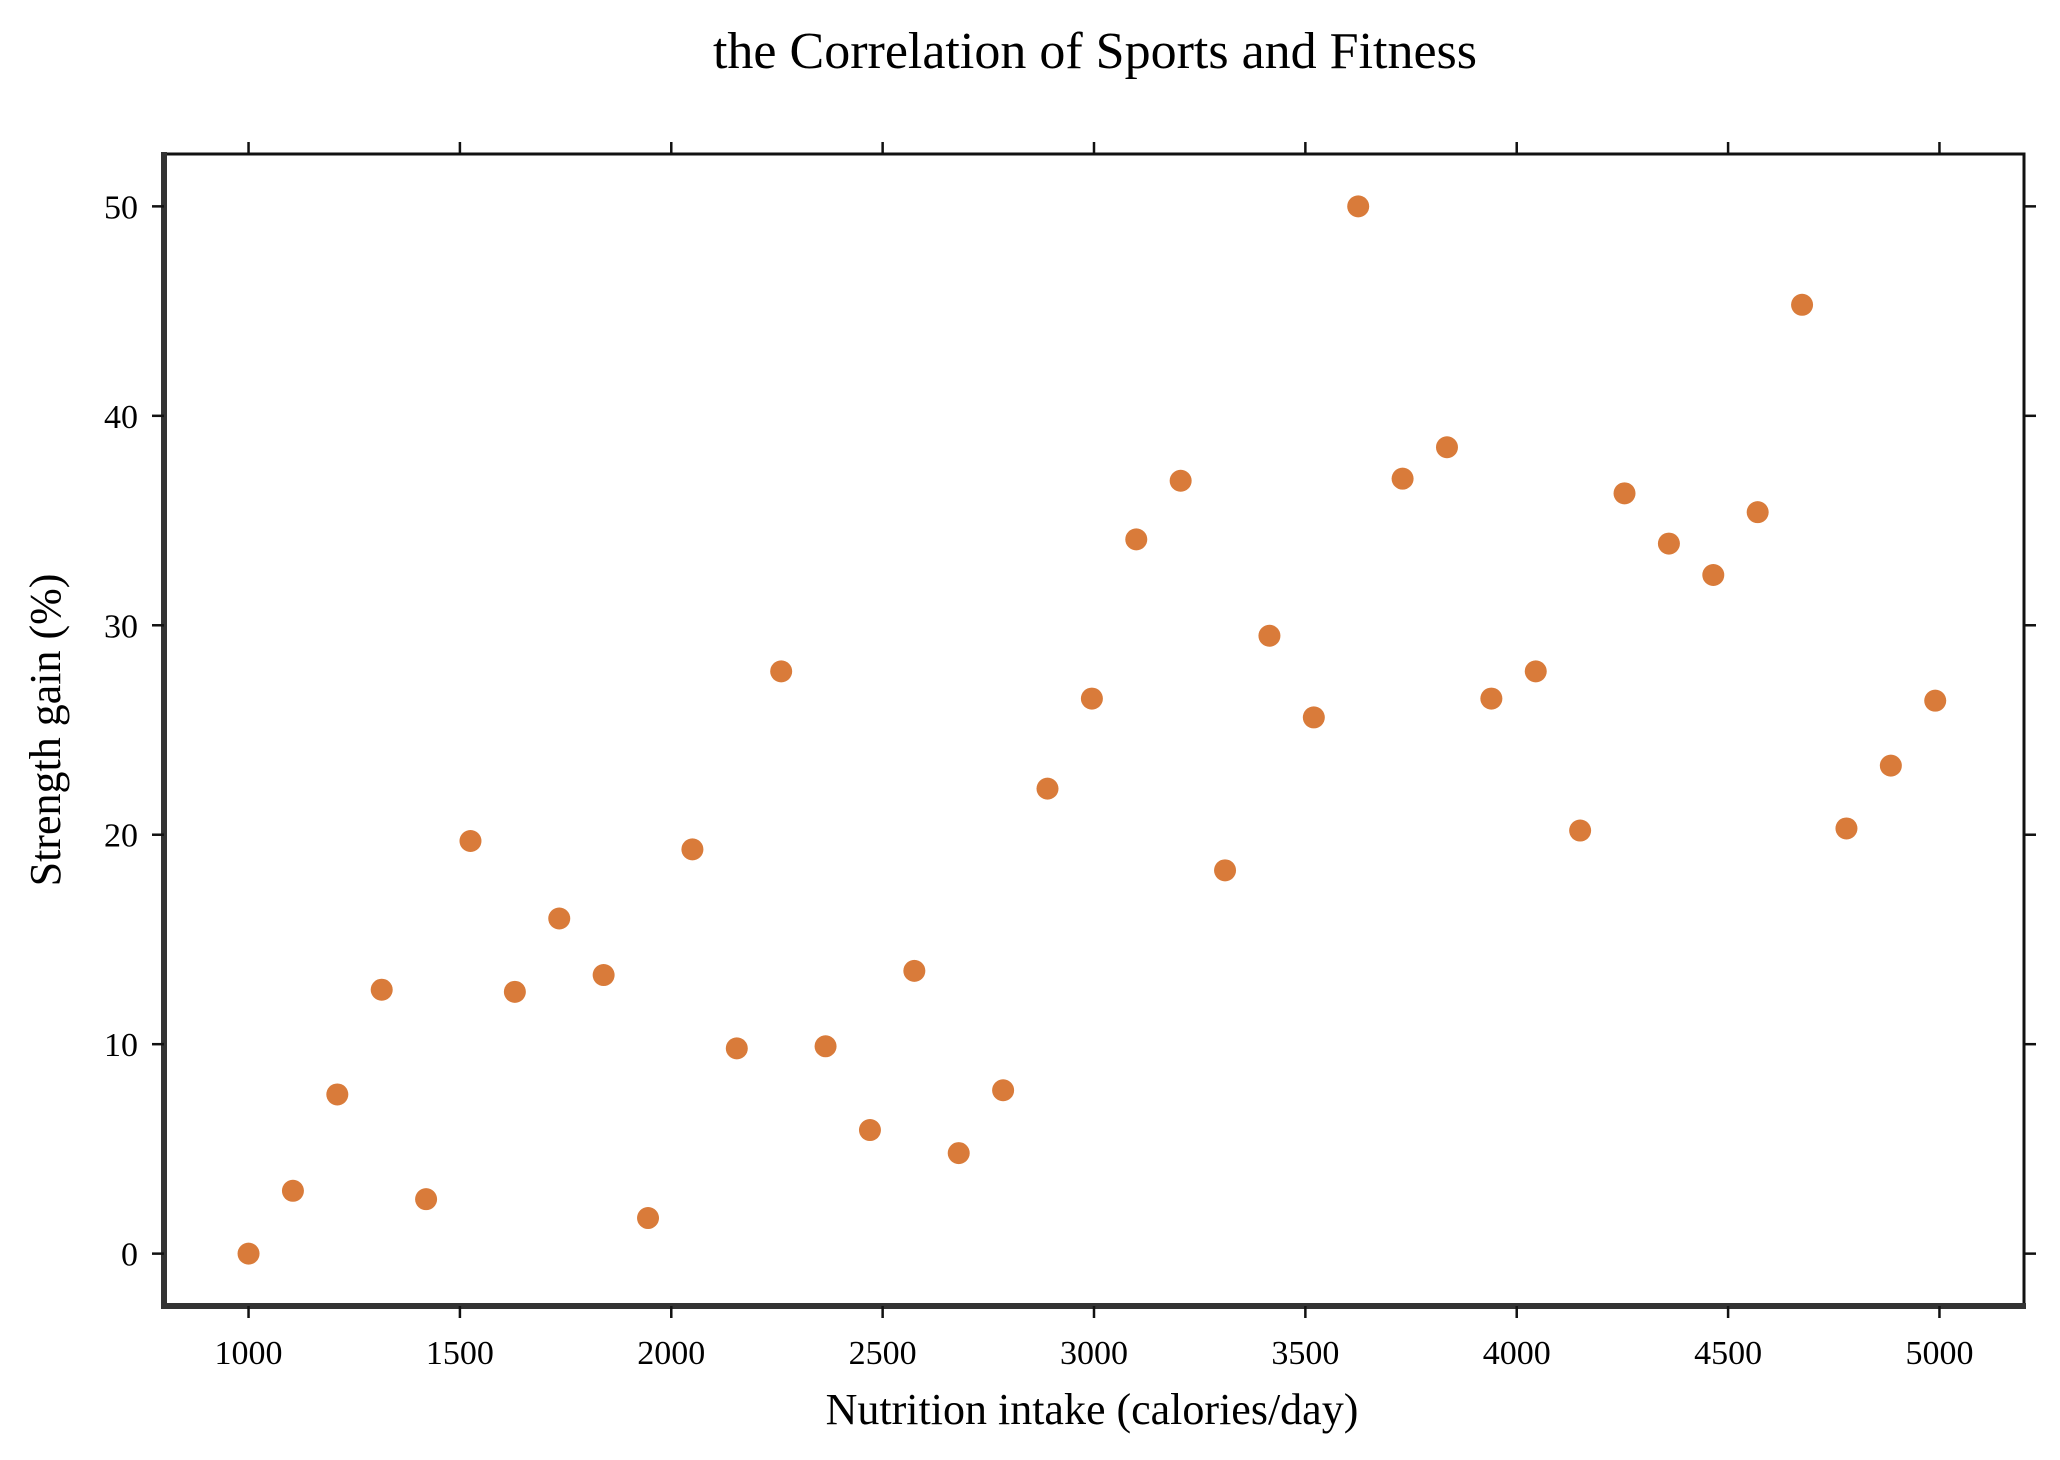  What do you see at coordinates (883, 1353) in the screenshot?
I see `x-tick-label: 2500` at bounding box center [883, 1353].